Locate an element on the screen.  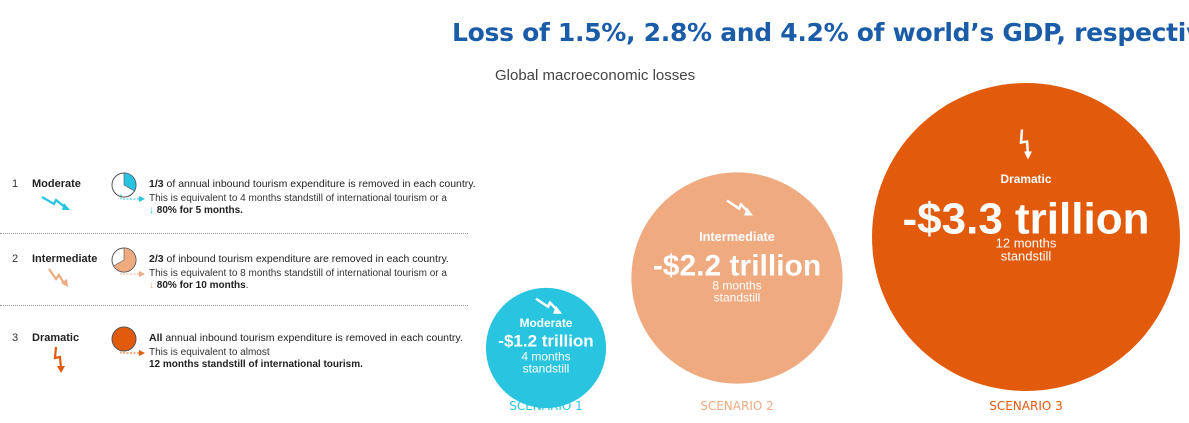
bubble-value-label: -$2.2 trillion is located at coordinates (737, 266).